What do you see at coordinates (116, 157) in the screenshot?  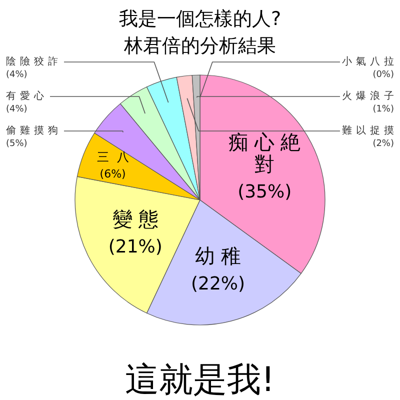 I see `category-label: 三八` at bounding box center [116, 157].